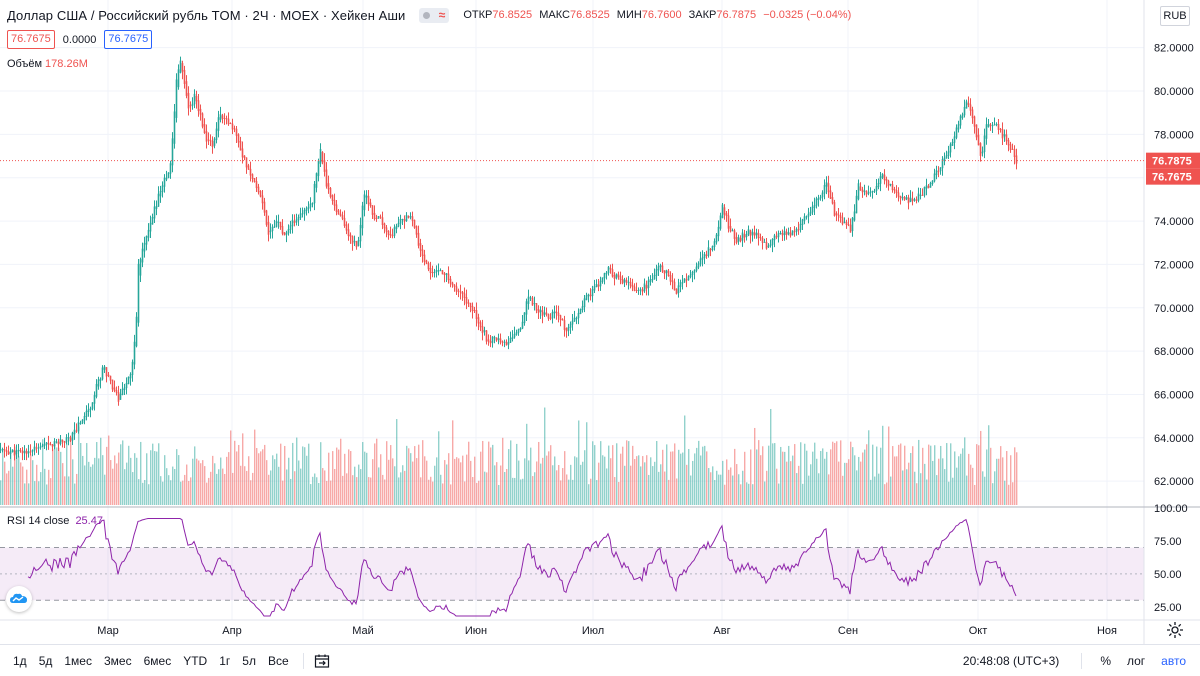 The width and height of the screenshot is (1200, 676). I want to click on clock-display: 20:48:08 (UTC+3), so click(1011, 660).